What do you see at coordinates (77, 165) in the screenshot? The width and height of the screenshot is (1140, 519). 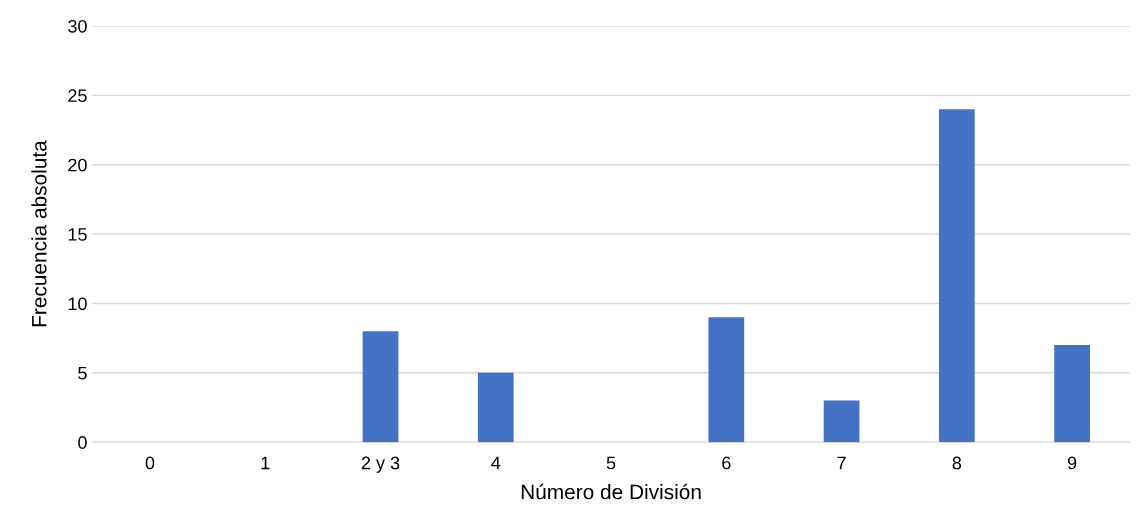 I see `y-tick-label: 20` at bounding box center [77, 165].